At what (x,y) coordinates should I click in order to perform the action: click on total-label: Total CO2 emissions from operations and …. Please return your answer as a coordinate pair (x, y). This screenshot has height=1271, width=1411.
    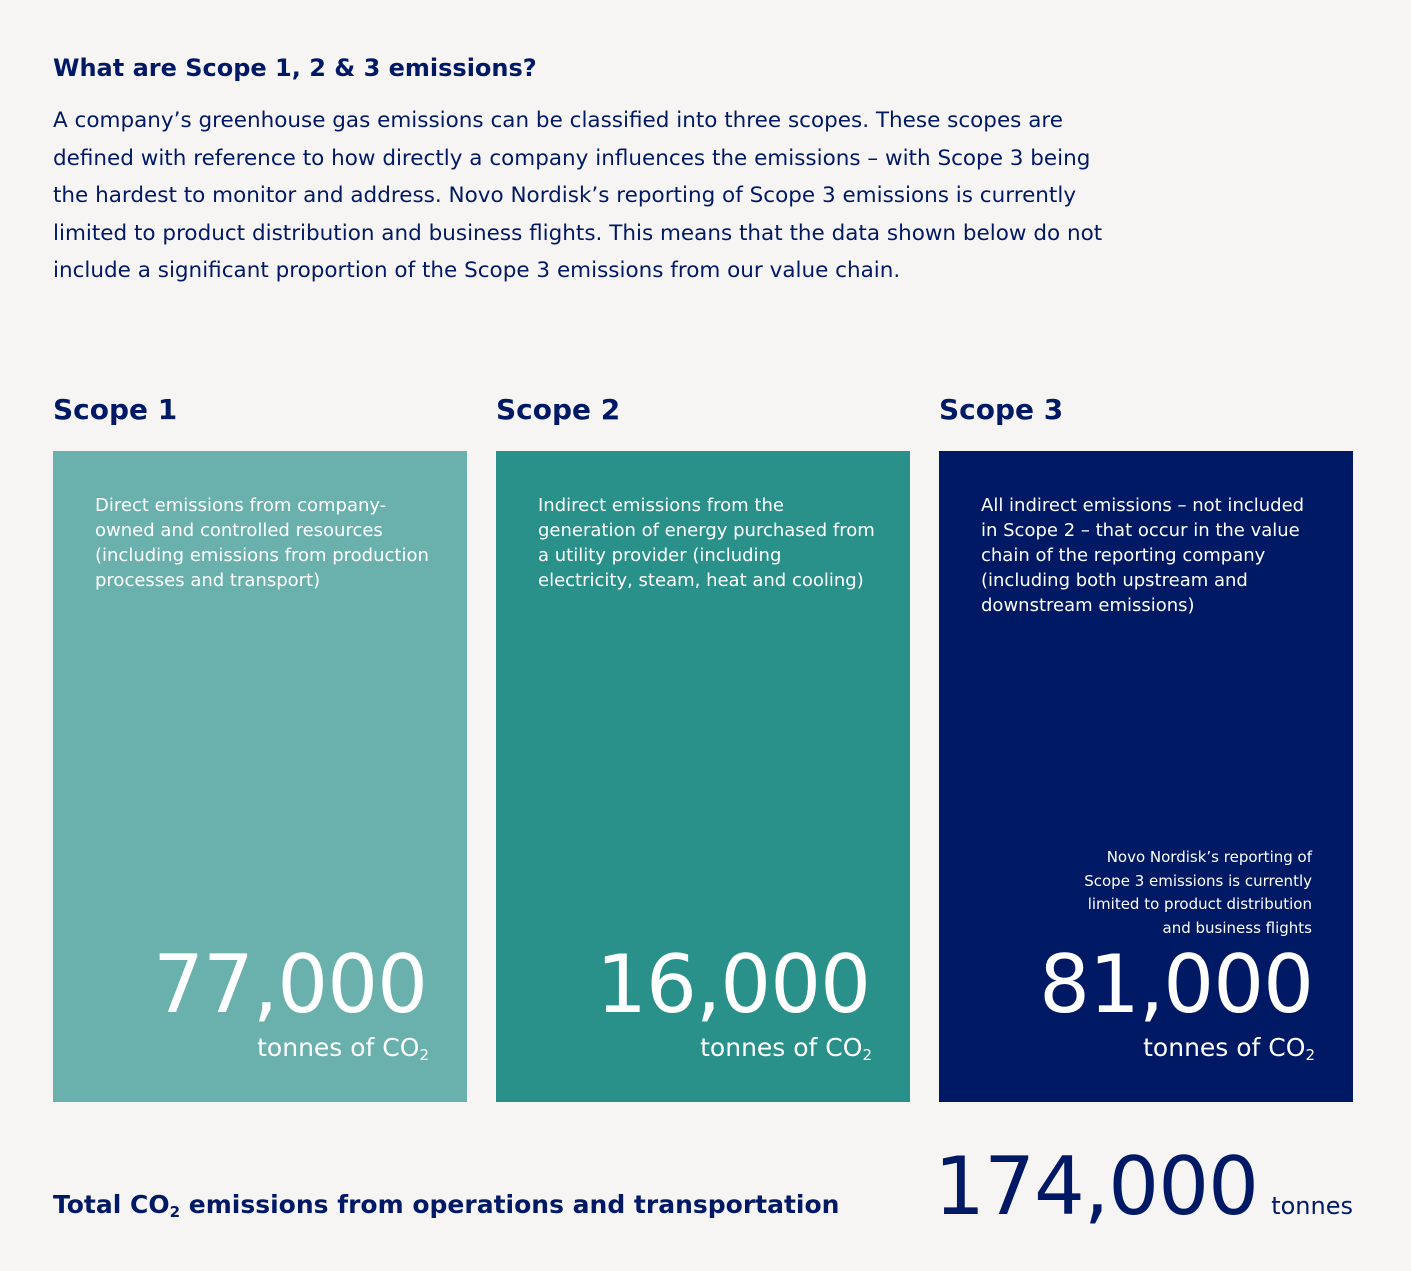
    Looking at the image, I should click on (446, 1205).